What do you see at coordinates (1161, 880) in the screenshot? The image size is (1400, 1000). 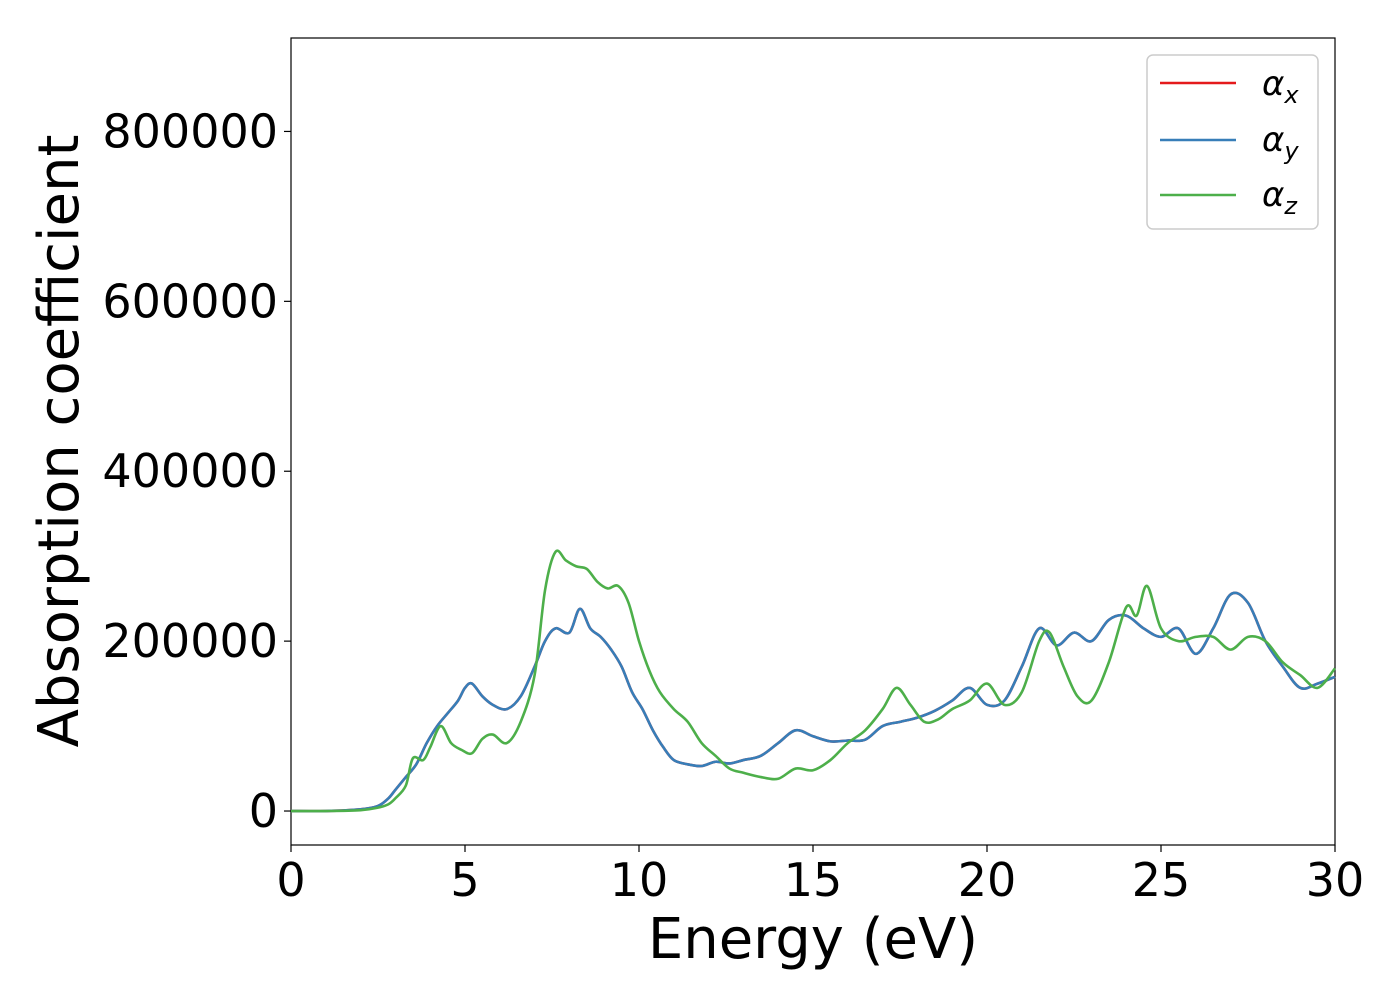 I see `x-tick-label: 25` at bounding box center [1161, 880].